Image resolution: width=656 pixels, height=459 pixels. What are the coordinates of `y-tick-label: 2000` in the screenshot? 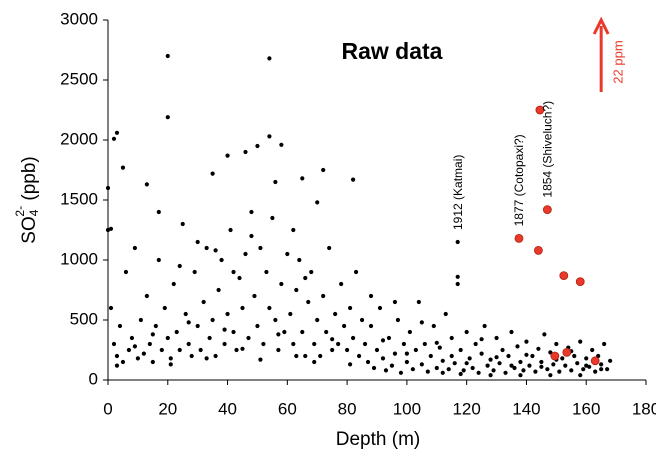 It's located at (79, 138).